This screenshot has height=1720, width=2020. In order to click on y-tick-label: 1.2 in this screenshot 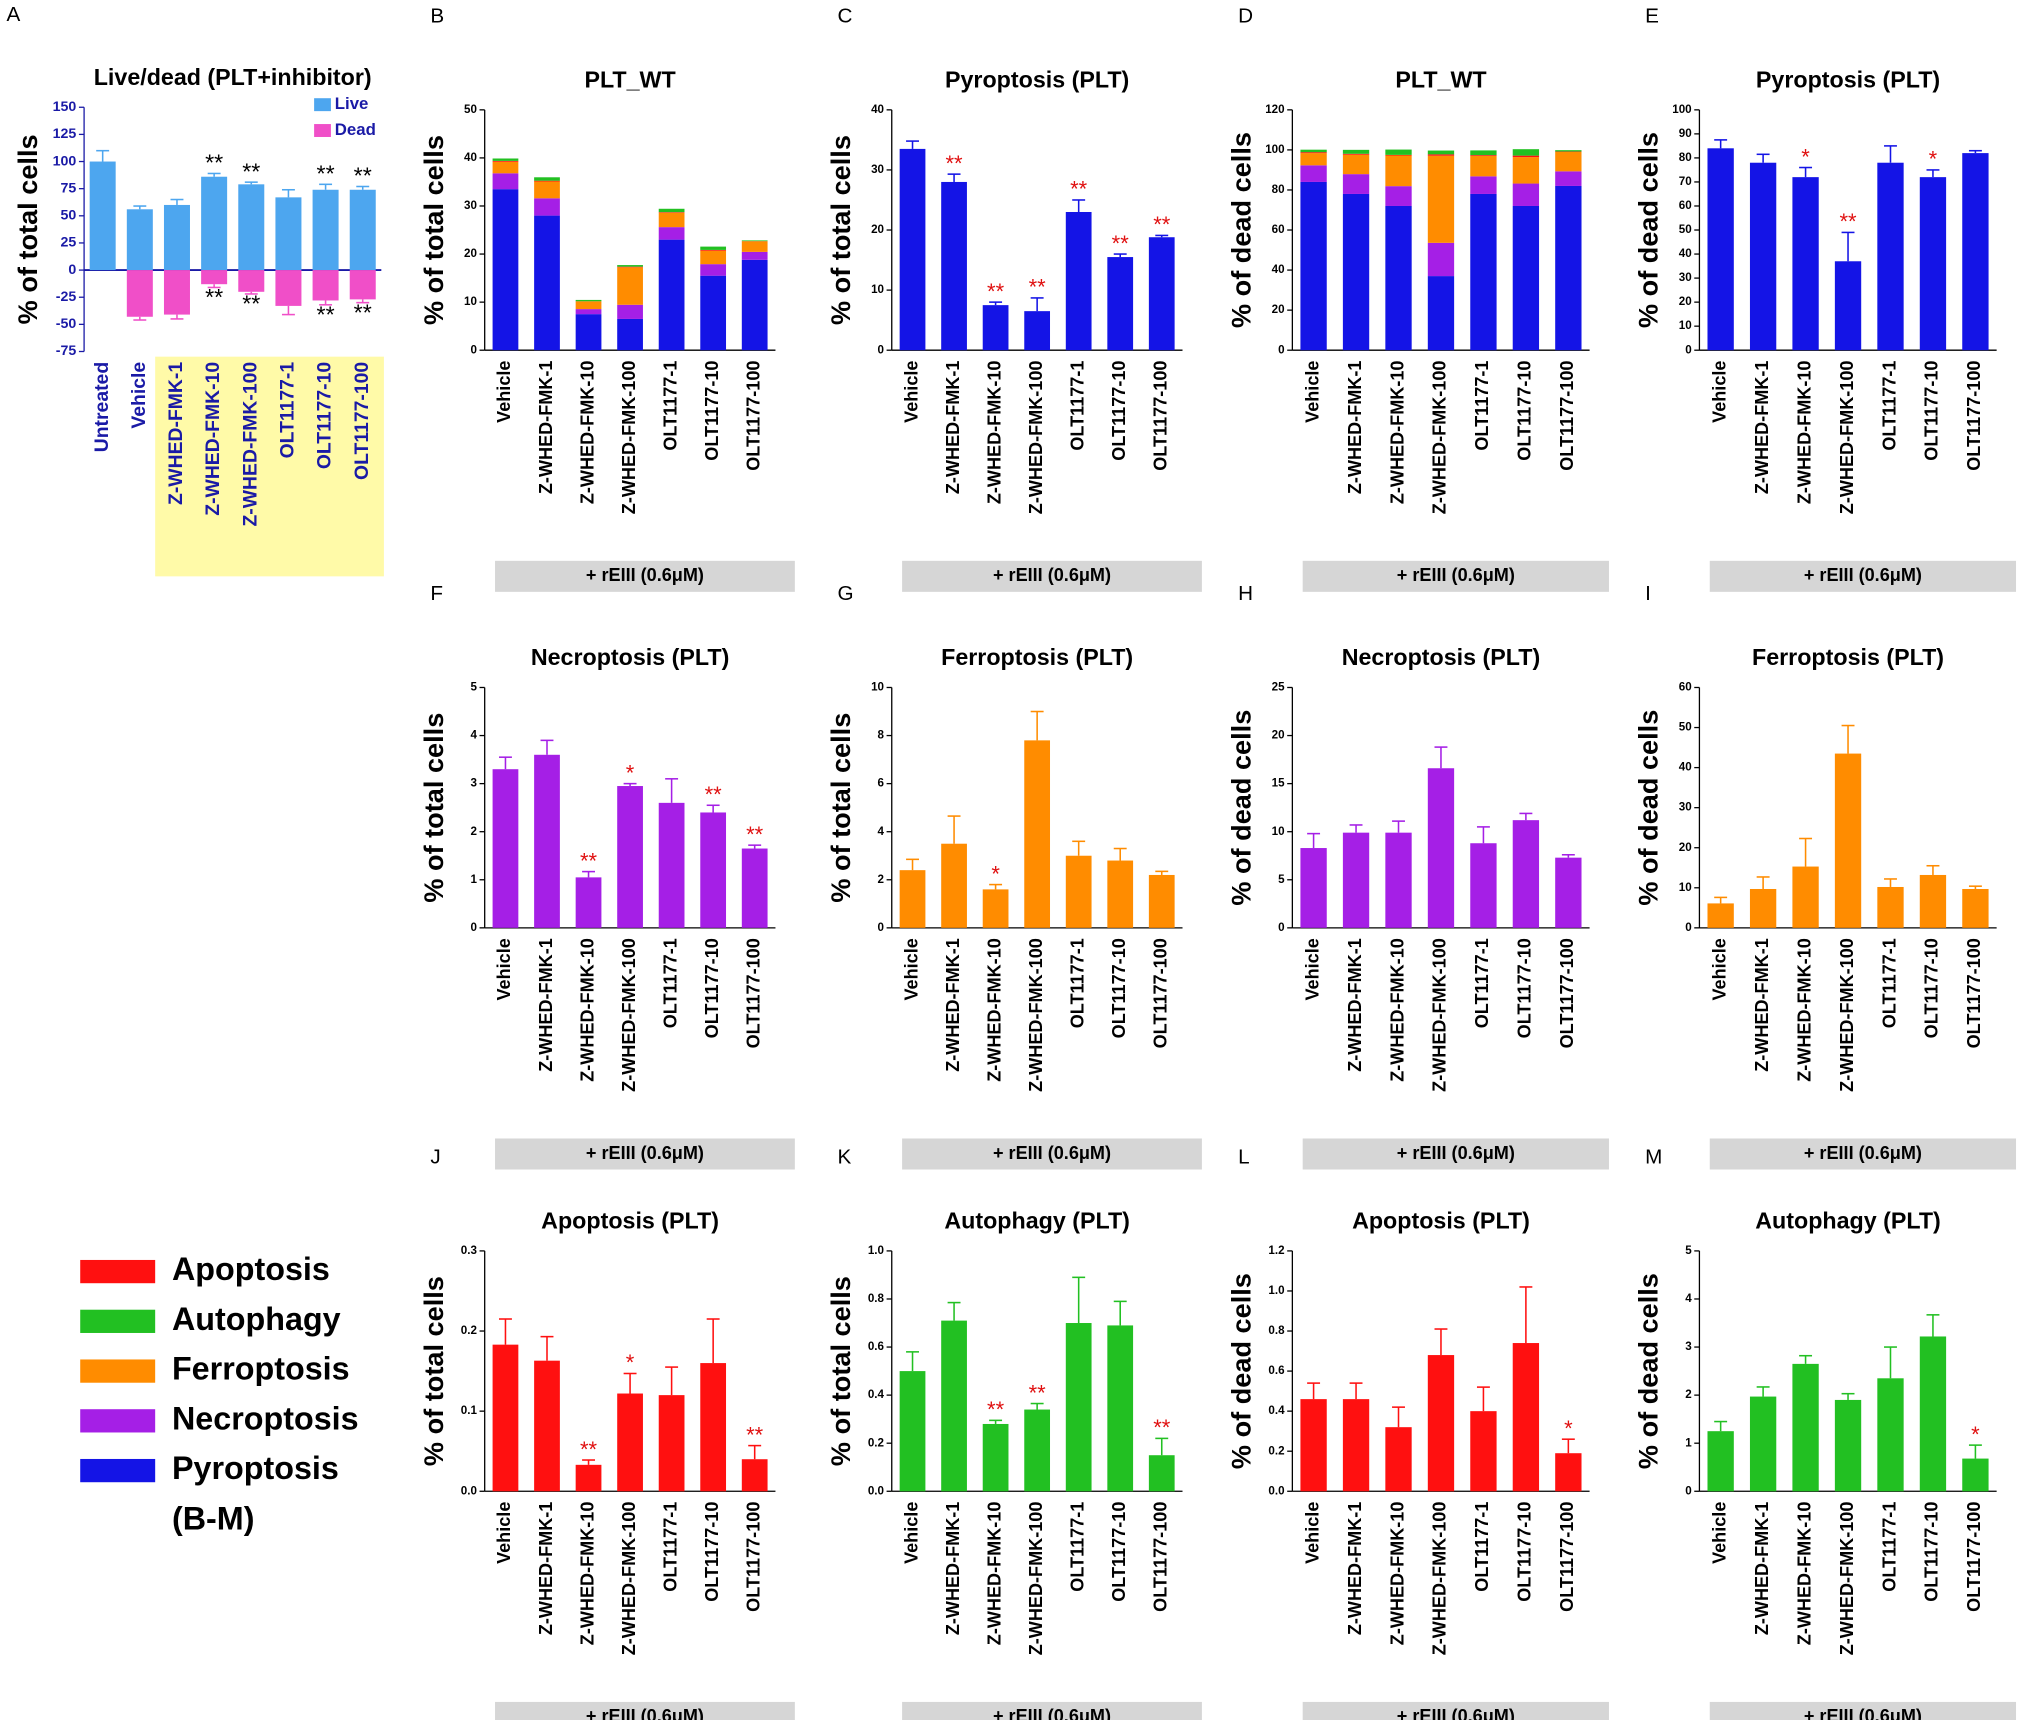, I will do `click(1276, 1250)`.